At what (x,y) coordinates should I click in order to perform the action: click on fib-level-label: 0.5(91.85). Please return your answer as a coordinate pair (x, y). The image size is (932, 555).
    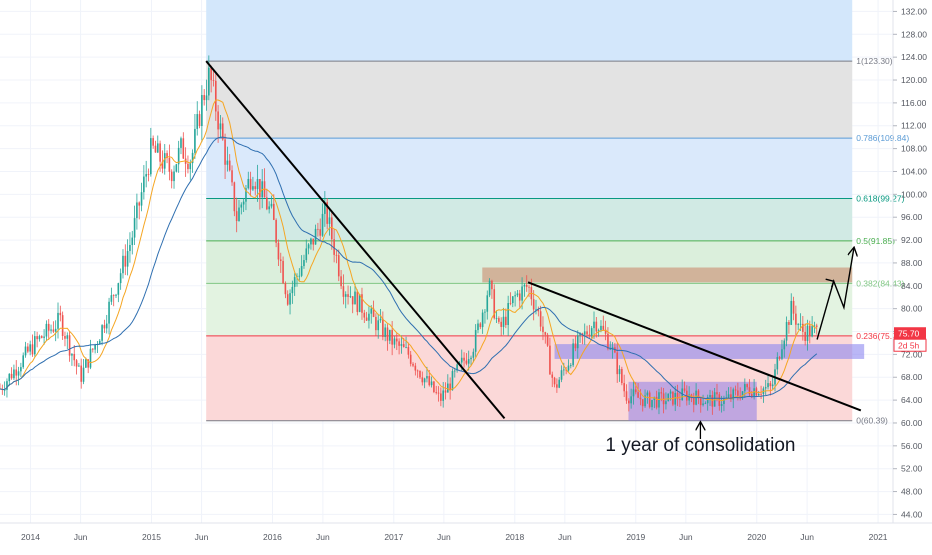
    Looking at the image, I should click on (875, 241).